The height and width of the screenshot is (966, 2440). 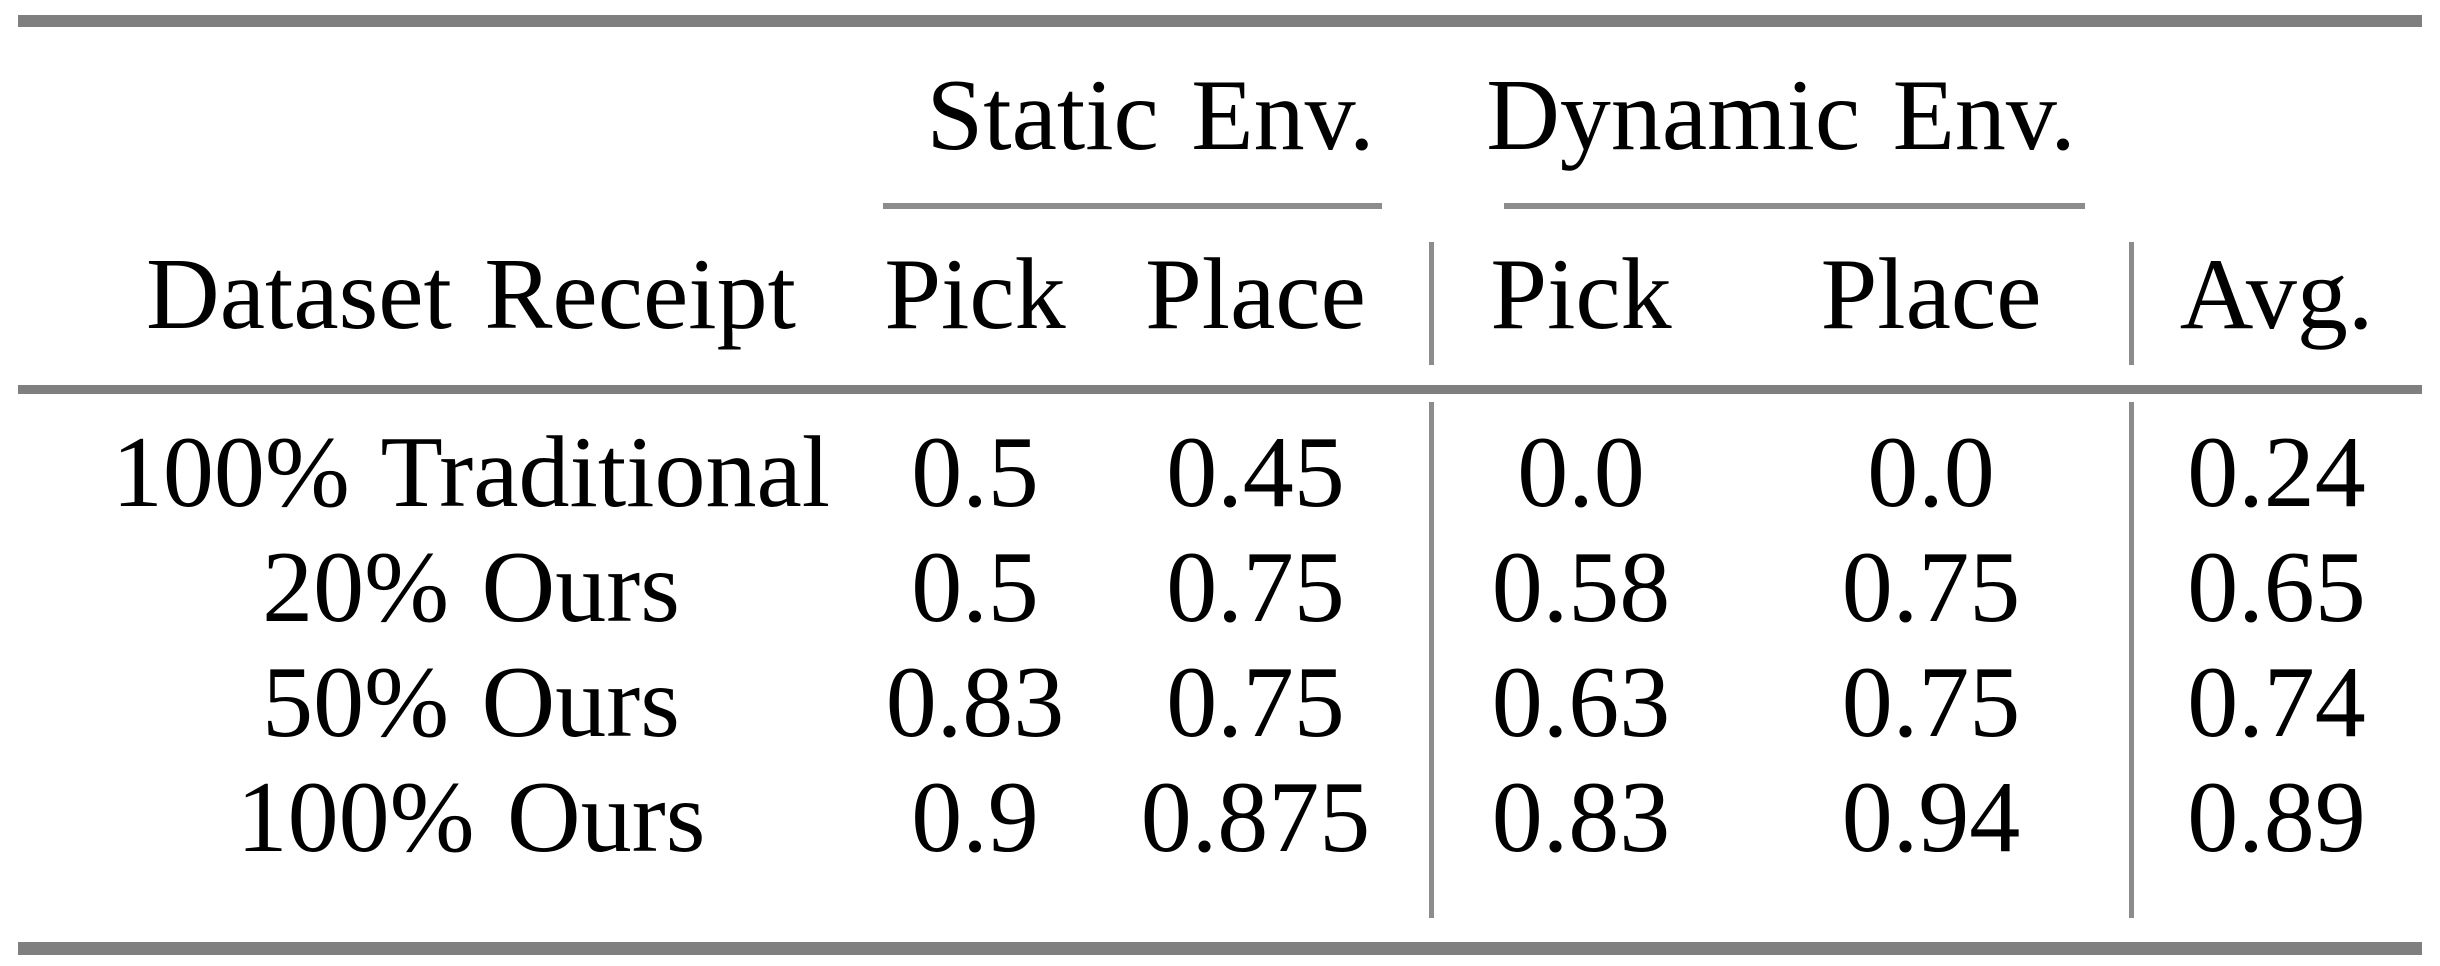 What do you see at coordinates (1220, 948) in the screenshot?
I see `bottom-rule` at bounding box center [1220, 948].